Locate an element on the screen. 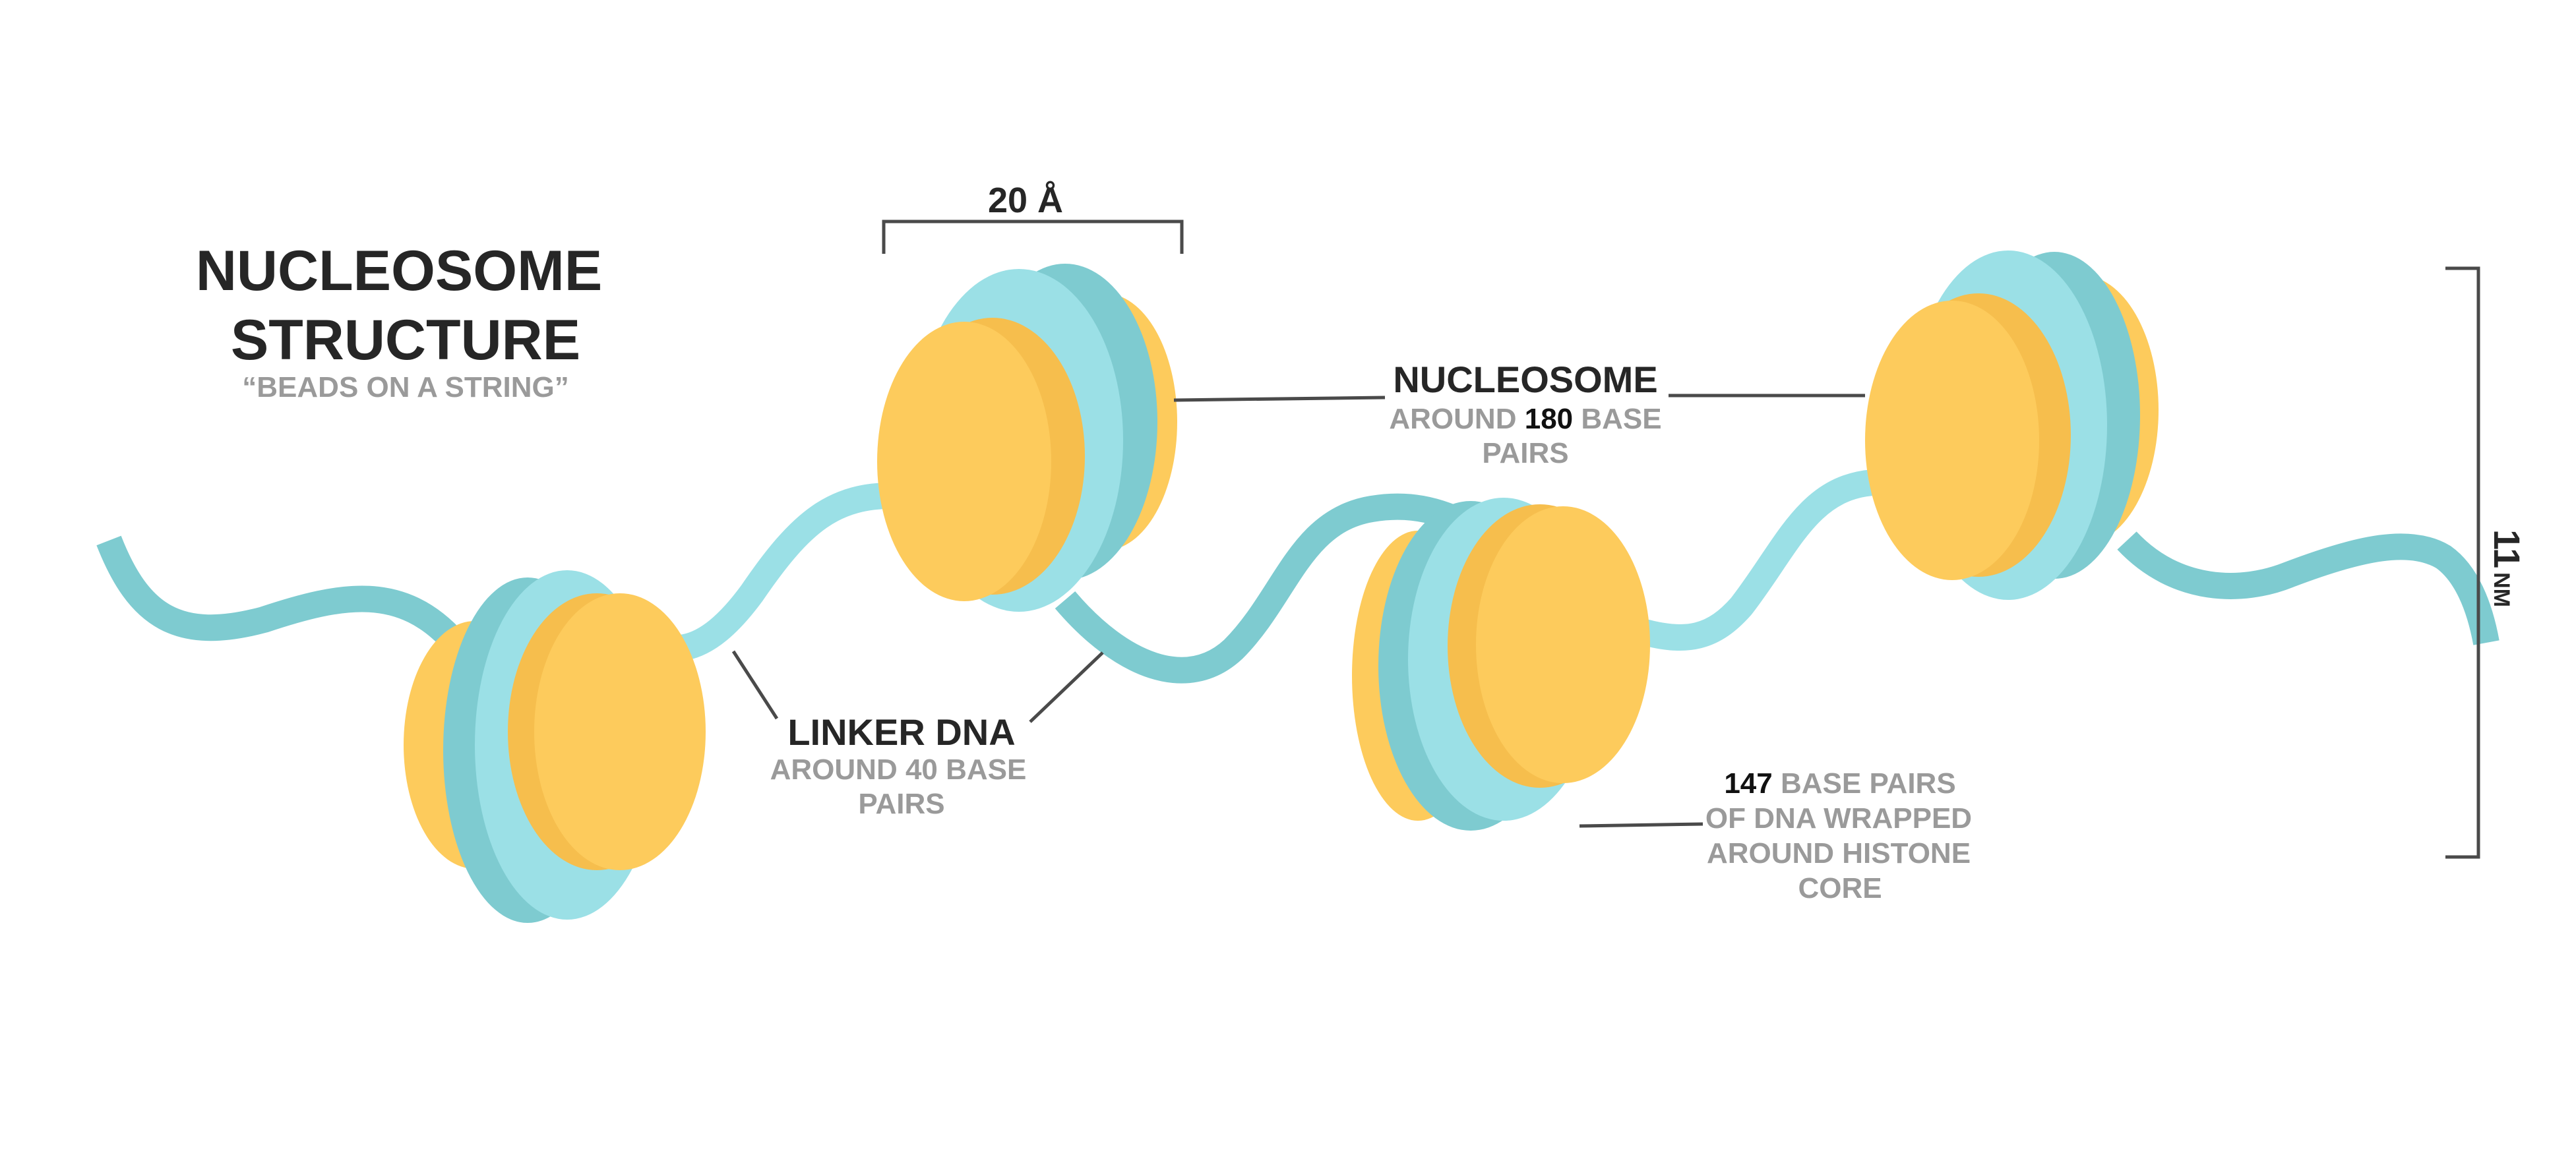 The width and height of the screenshot is (2576, 1151). nucleosome-label-line-1: AROUND 180 BASE is located at coordinates (1525, 419).